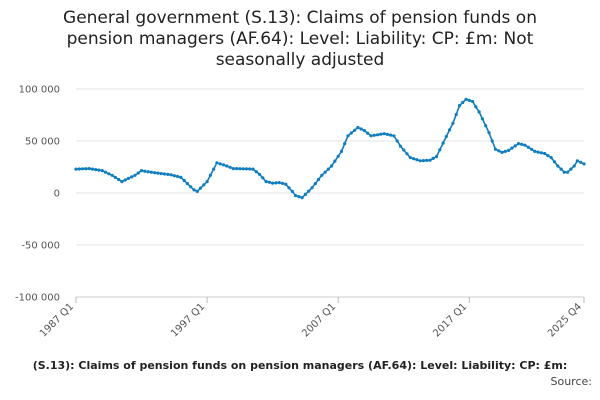 The height and width of the screenshot is (400, 600). What do you see at coordinates (39, 90) in the screenshot?
I see `y-tick-label-0: 100 000` at bounding box center [39, 90].